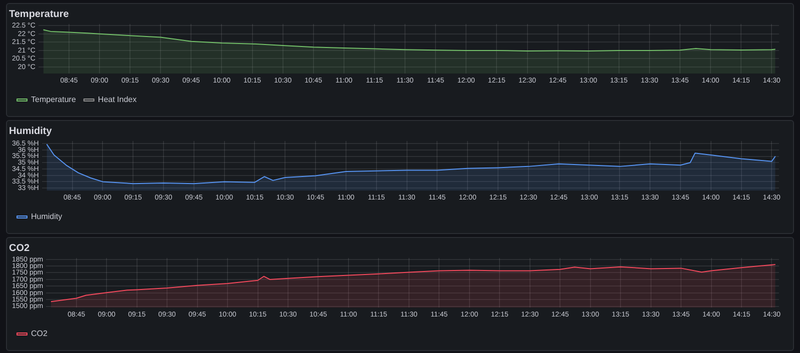  What do you see at coordinates (117, 99) in the screenshot?
I see `legend-label: Heat Index` at bounding box center [117, 99].